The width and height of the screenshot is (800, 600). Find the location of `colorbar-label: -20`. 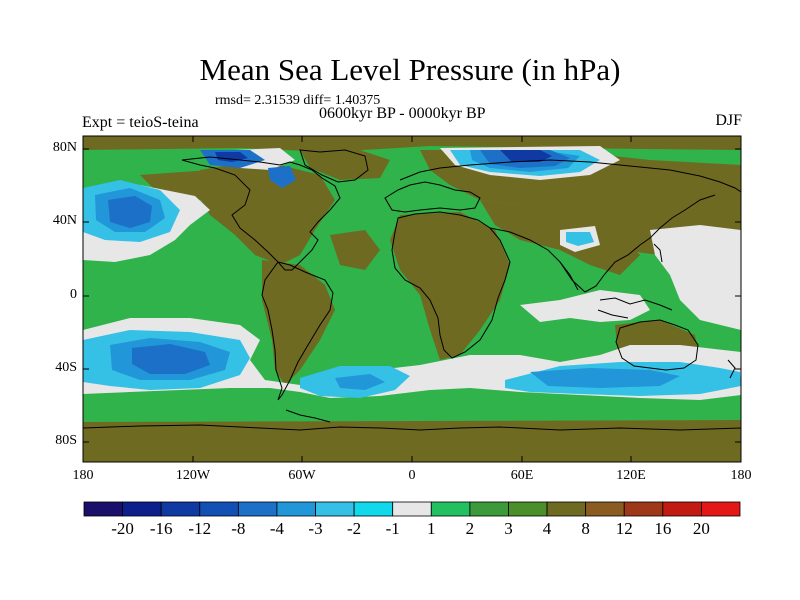

colorbar-label: -20 is located at coordinates (122, 528).